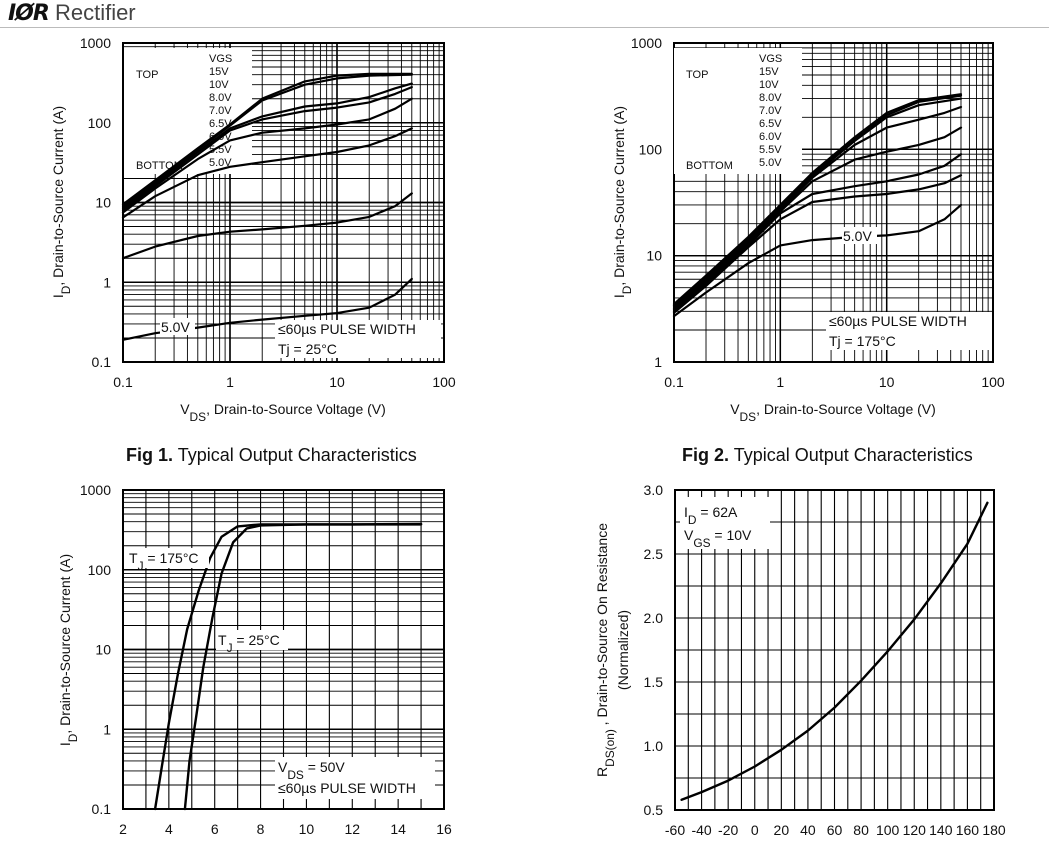 The image size is (1049, 845). I want to click on fig1-legend-entry: 10V, so click(219, 85).